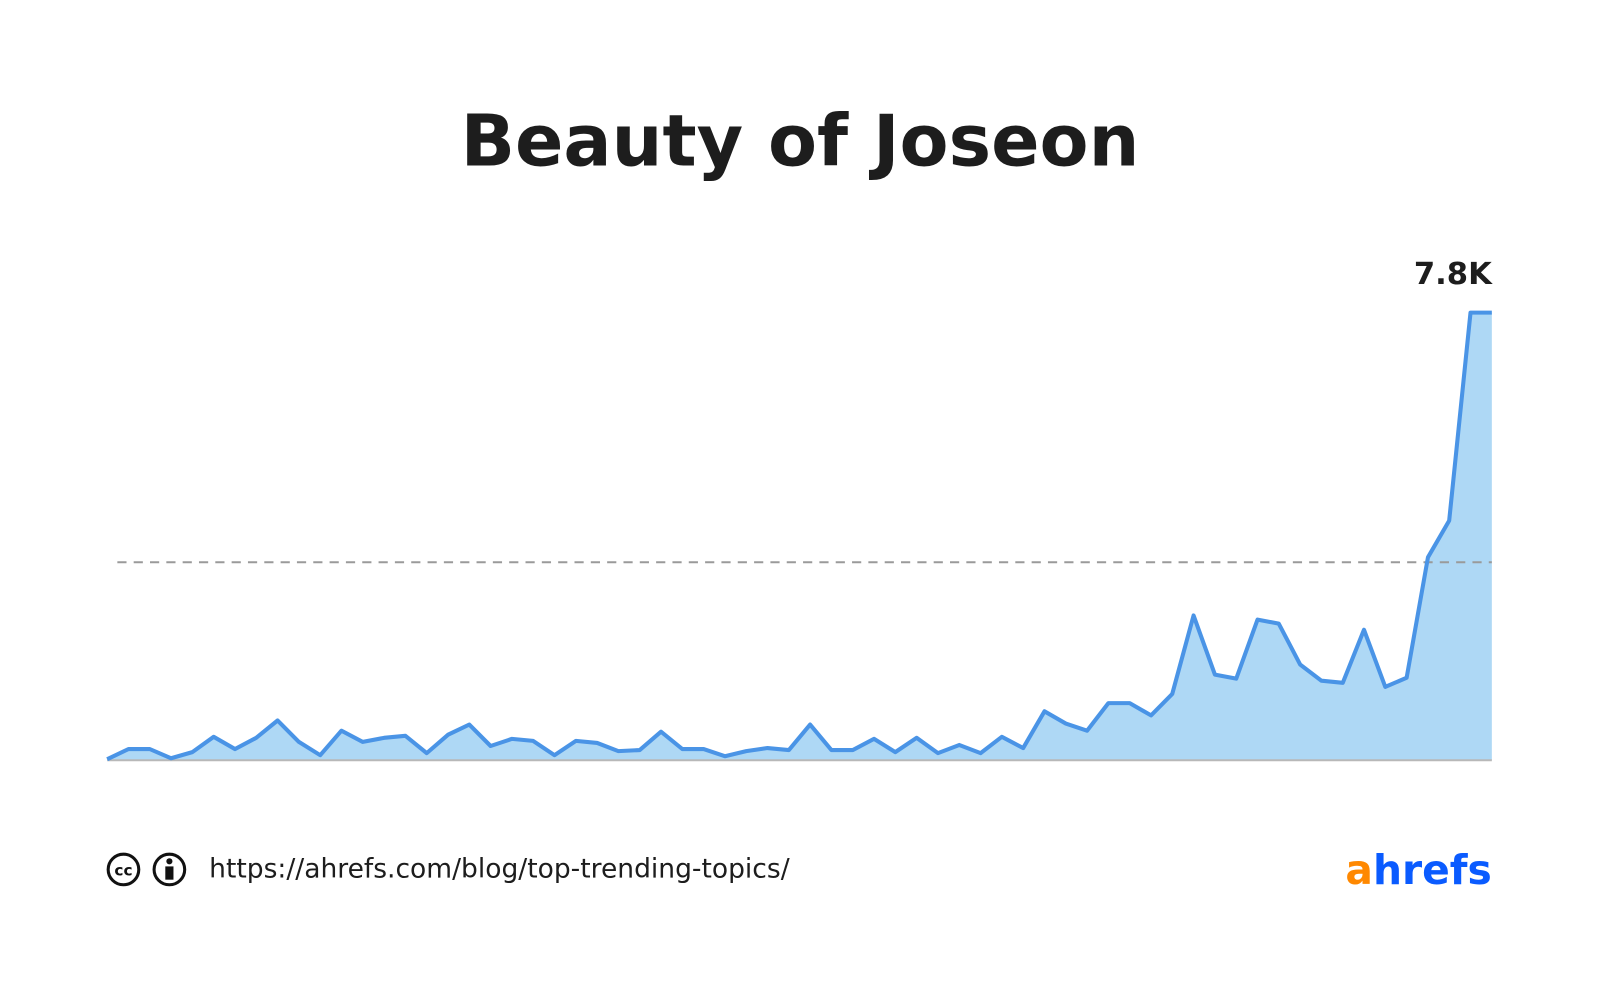  What do you see at coordinates (1359, 870) in the screenshot?
I see `logo-accent: a` at bounding box center [1359, 870].